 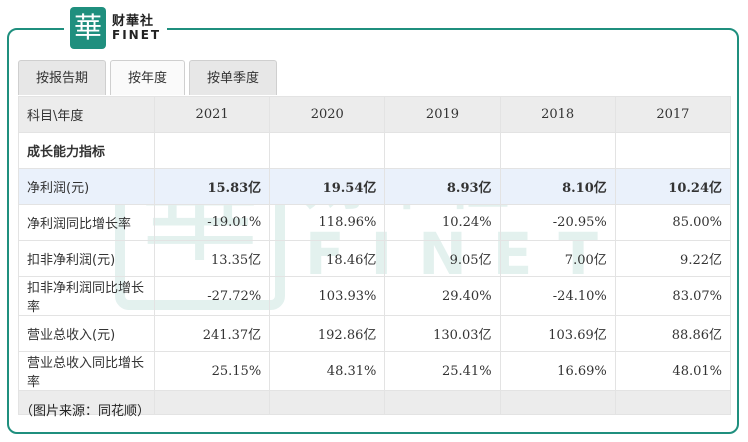 What do you see at coordinates (673, 333) in the screenshot?
I see `value-cell: 88.86亿` at bounding box center [673, 333].